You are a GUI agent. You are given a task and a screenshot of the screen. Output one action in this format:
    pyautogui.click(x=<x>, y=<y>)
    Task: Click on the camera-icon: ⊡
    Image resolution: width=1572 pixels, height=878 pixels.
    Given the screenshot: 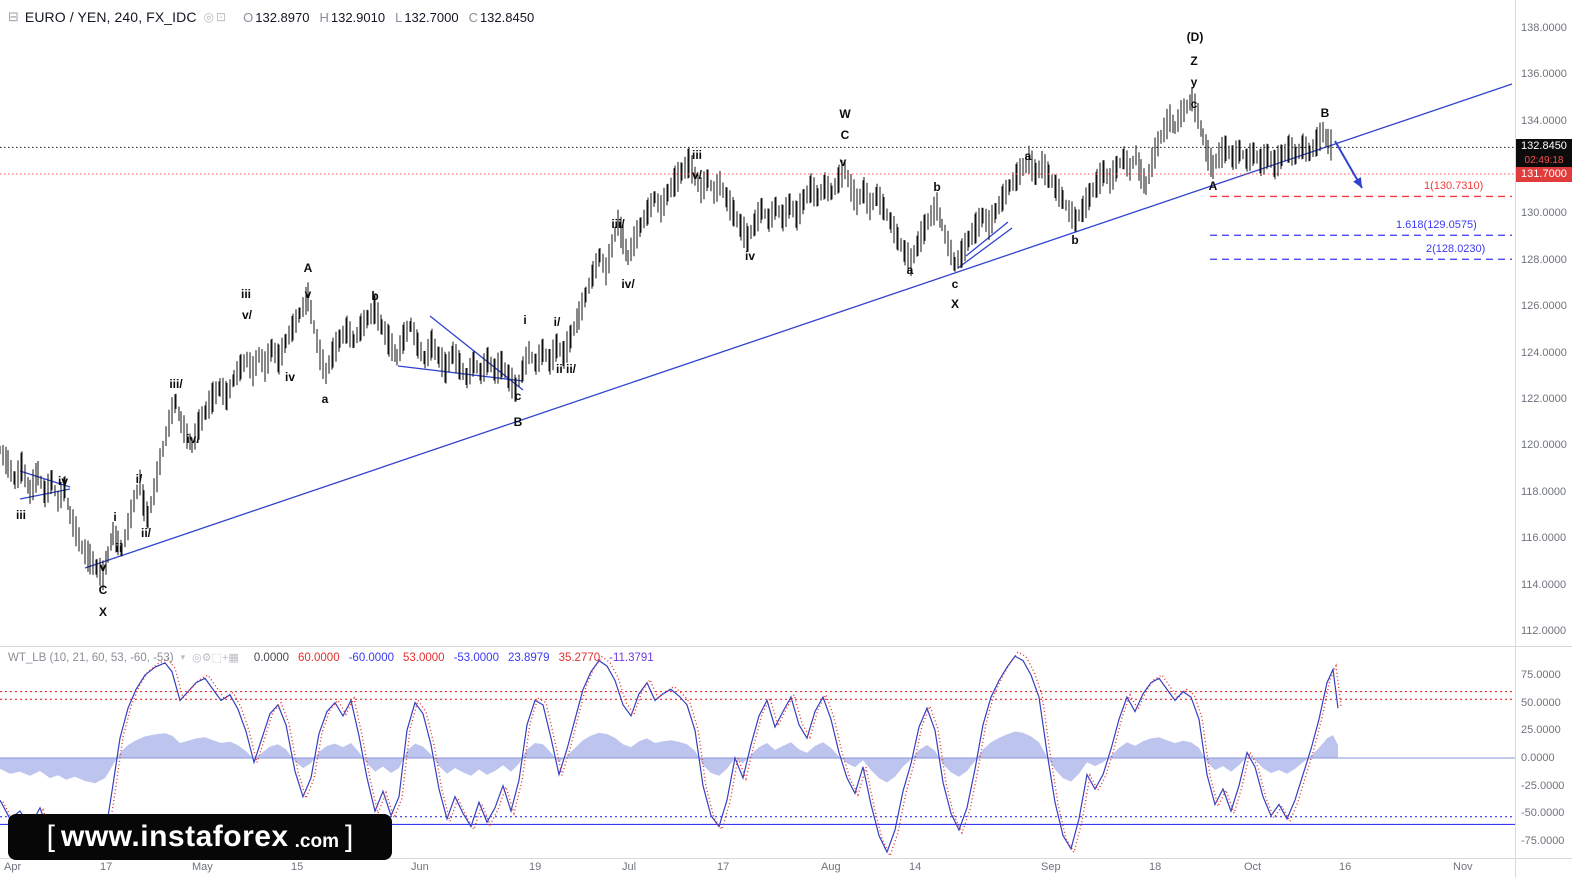 What is the action you would take?
    pyautogui.click(x=221, y=17)
    